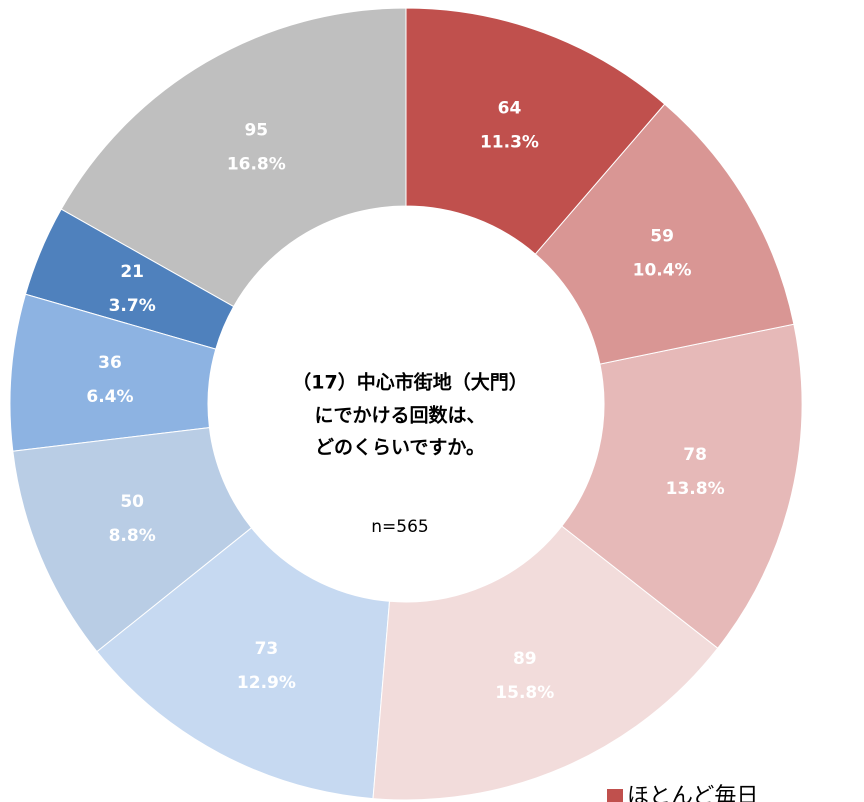  What do you see at coordinates (132, 502) in the screenshot?
I see `data-label: 50` at bounding box center [132, 502].